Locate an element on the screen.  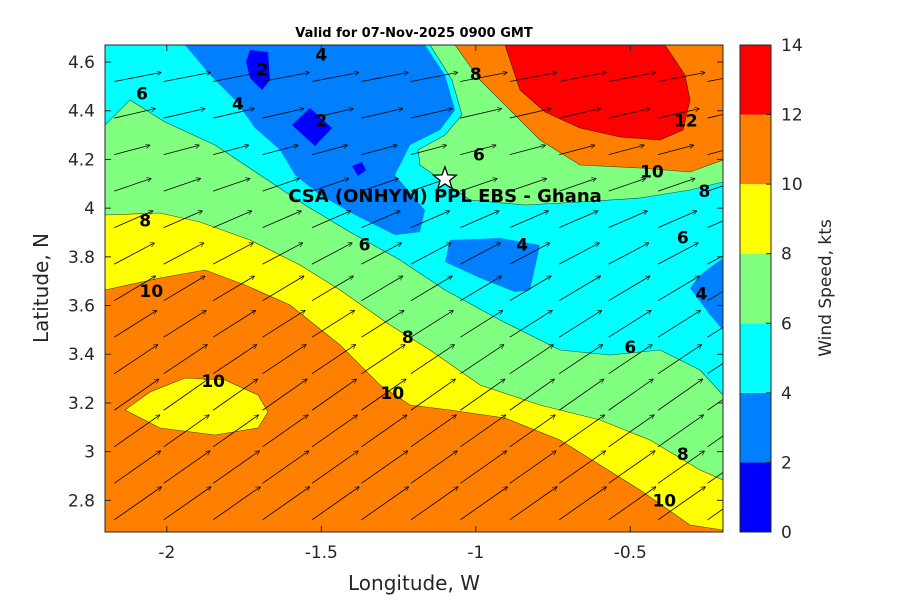
y-tick-label: 3.4 is located at coordinates (81, 355).